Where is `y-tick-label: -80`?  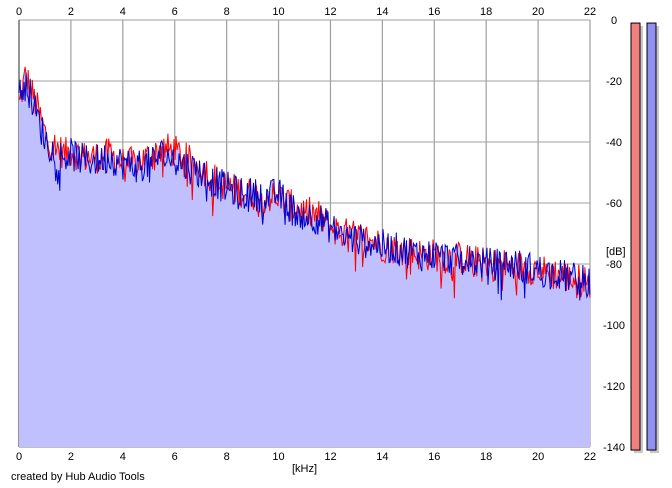 y-tick-label: -80 is located at coordinates (614, 265).